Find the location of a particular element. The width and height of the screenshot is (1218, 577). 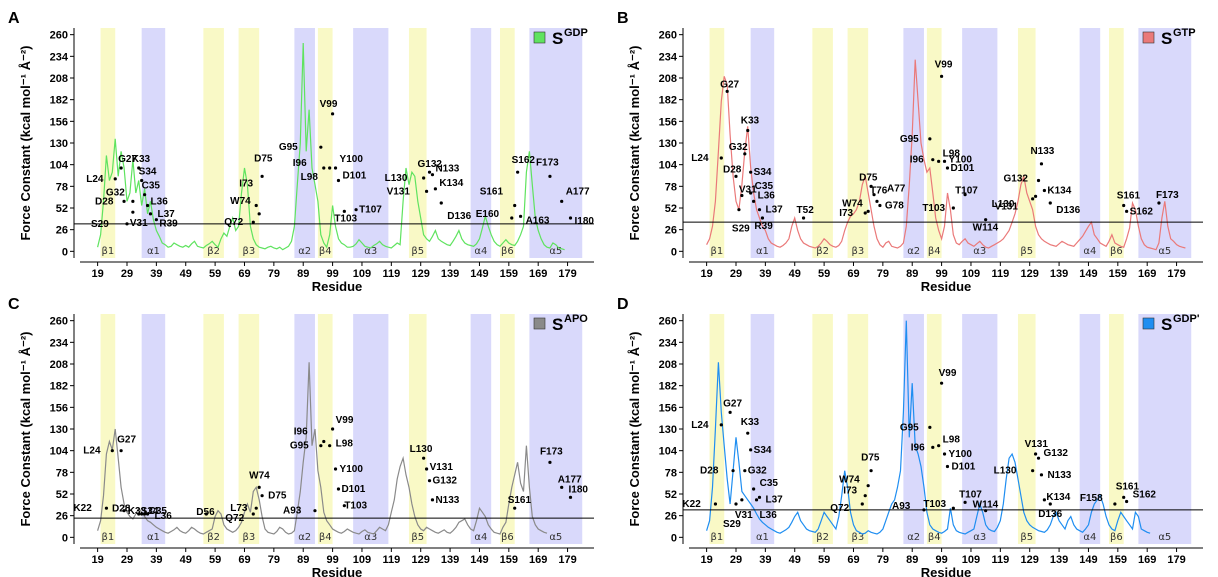

x-tick-label: 169 is located at coordinates (538, 560).